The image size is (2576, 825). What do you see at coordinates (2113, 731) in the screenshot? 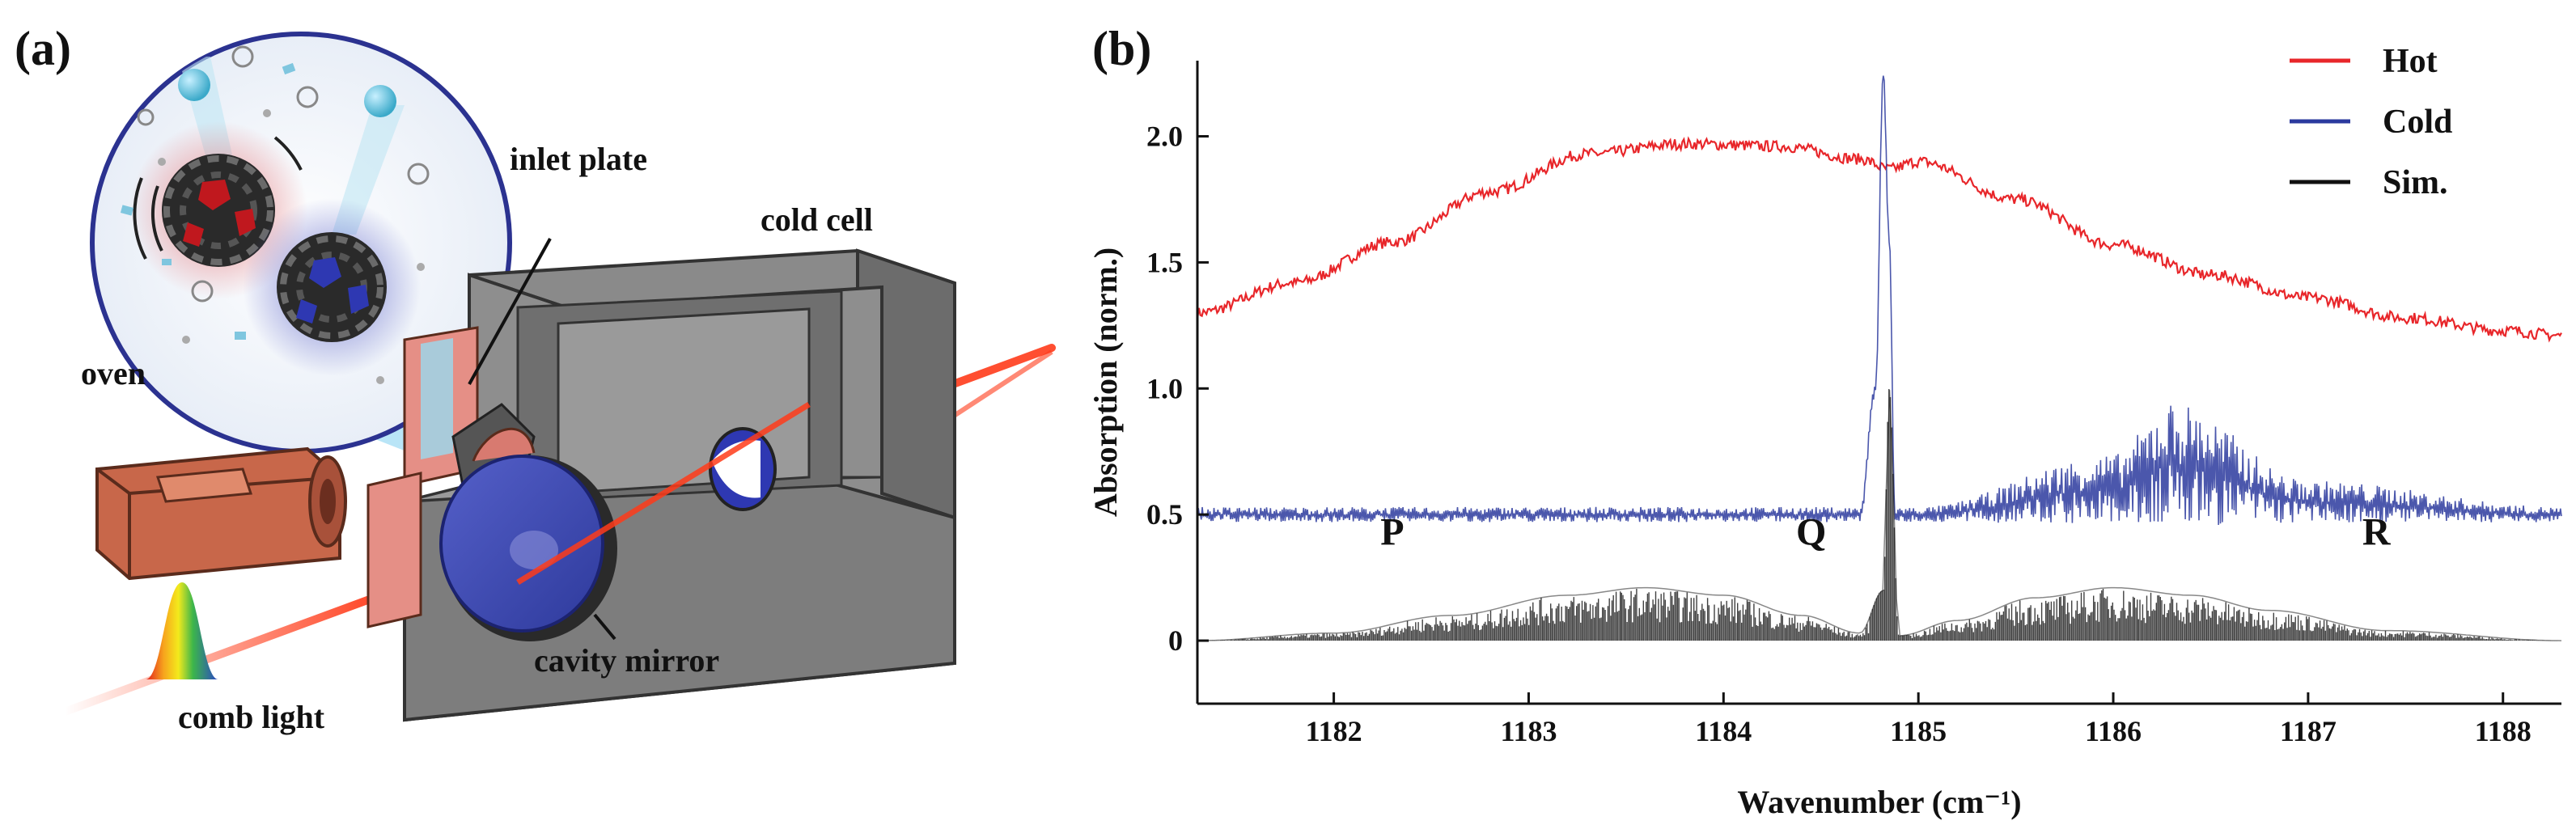
I see `x-tick-label: 1186` at bounding box center [2113, 731].